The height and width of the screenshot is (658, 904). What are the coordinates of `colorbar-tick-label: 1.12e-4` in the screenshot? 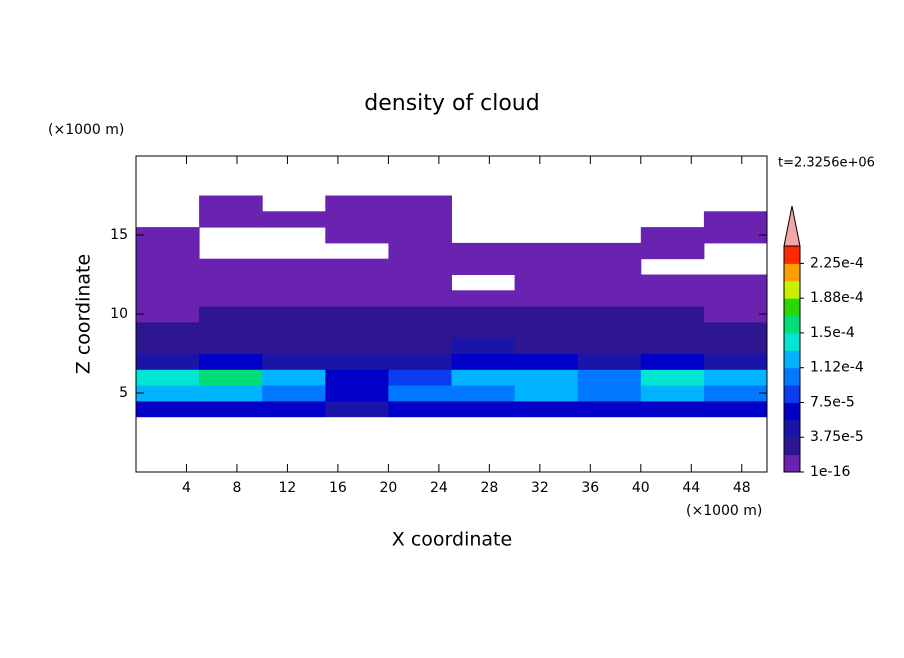 It's located at (837, 368).